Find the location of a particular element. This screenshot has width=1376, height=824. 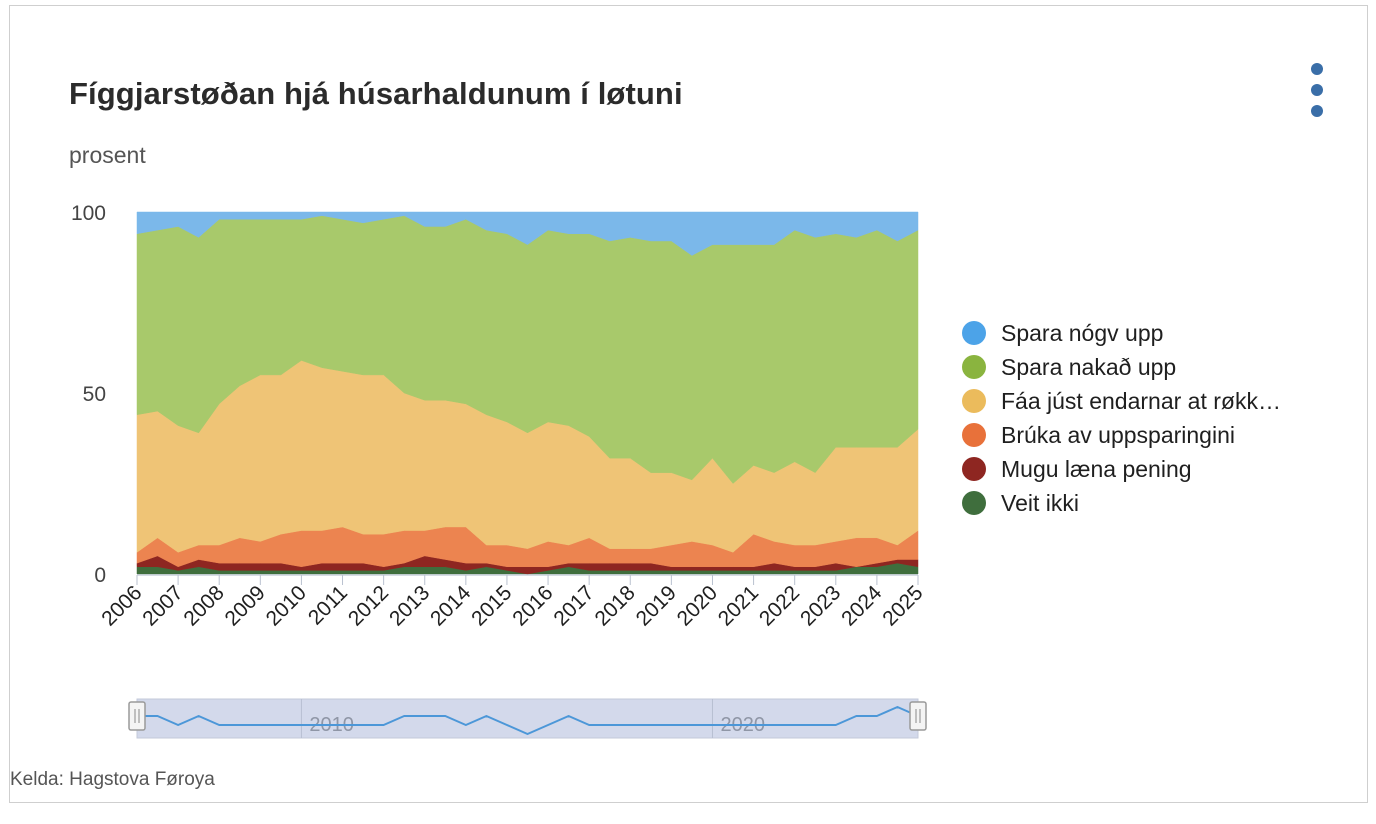

legend-item: Spara nógv upp is located at coordinates (1121, 333).